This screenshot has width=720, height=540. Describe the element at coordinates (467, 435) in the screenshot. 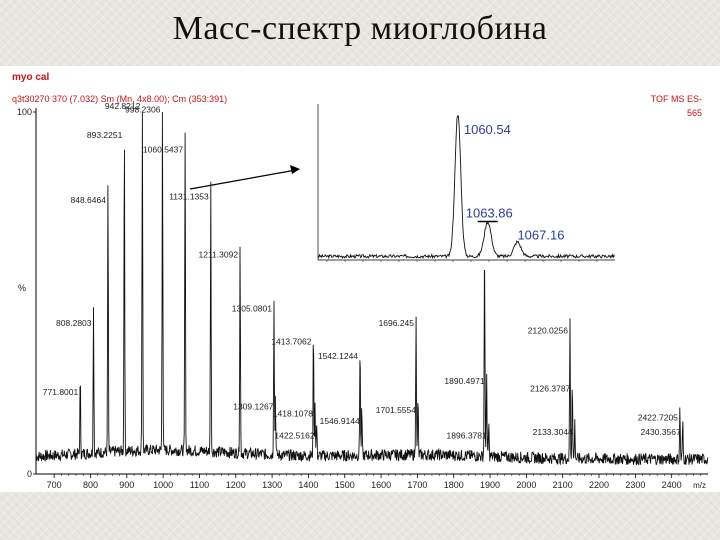

I see `peak-label: 1896.3781` at that location.